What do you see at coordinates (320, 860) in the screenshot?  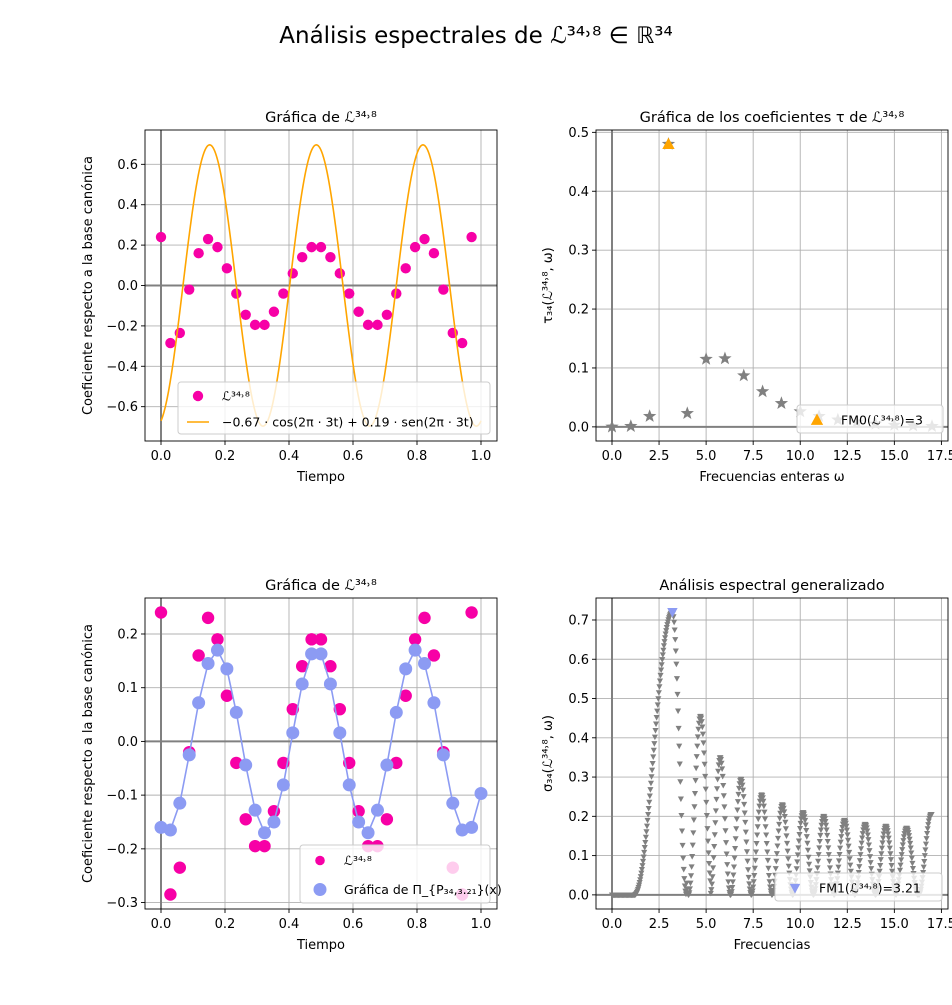 I see `legend-point-swatch` at bounding box center [320, 860].